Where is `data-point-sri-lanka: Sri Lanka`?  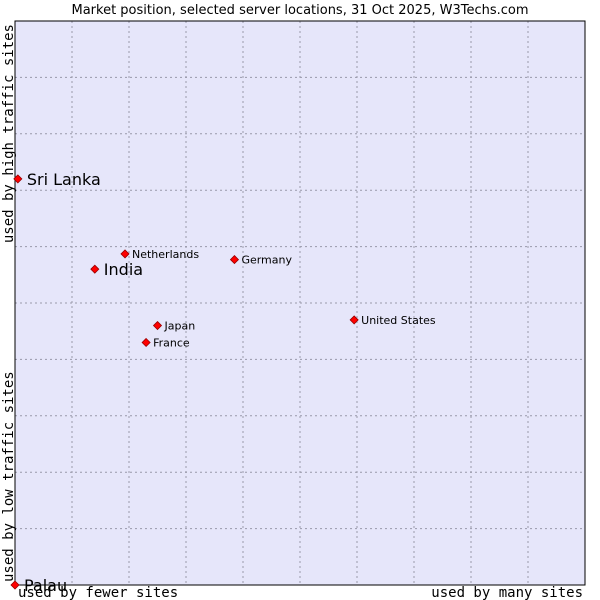 data-point-sri-lanka: Sri Lanka is located at coordinates (57, 179).